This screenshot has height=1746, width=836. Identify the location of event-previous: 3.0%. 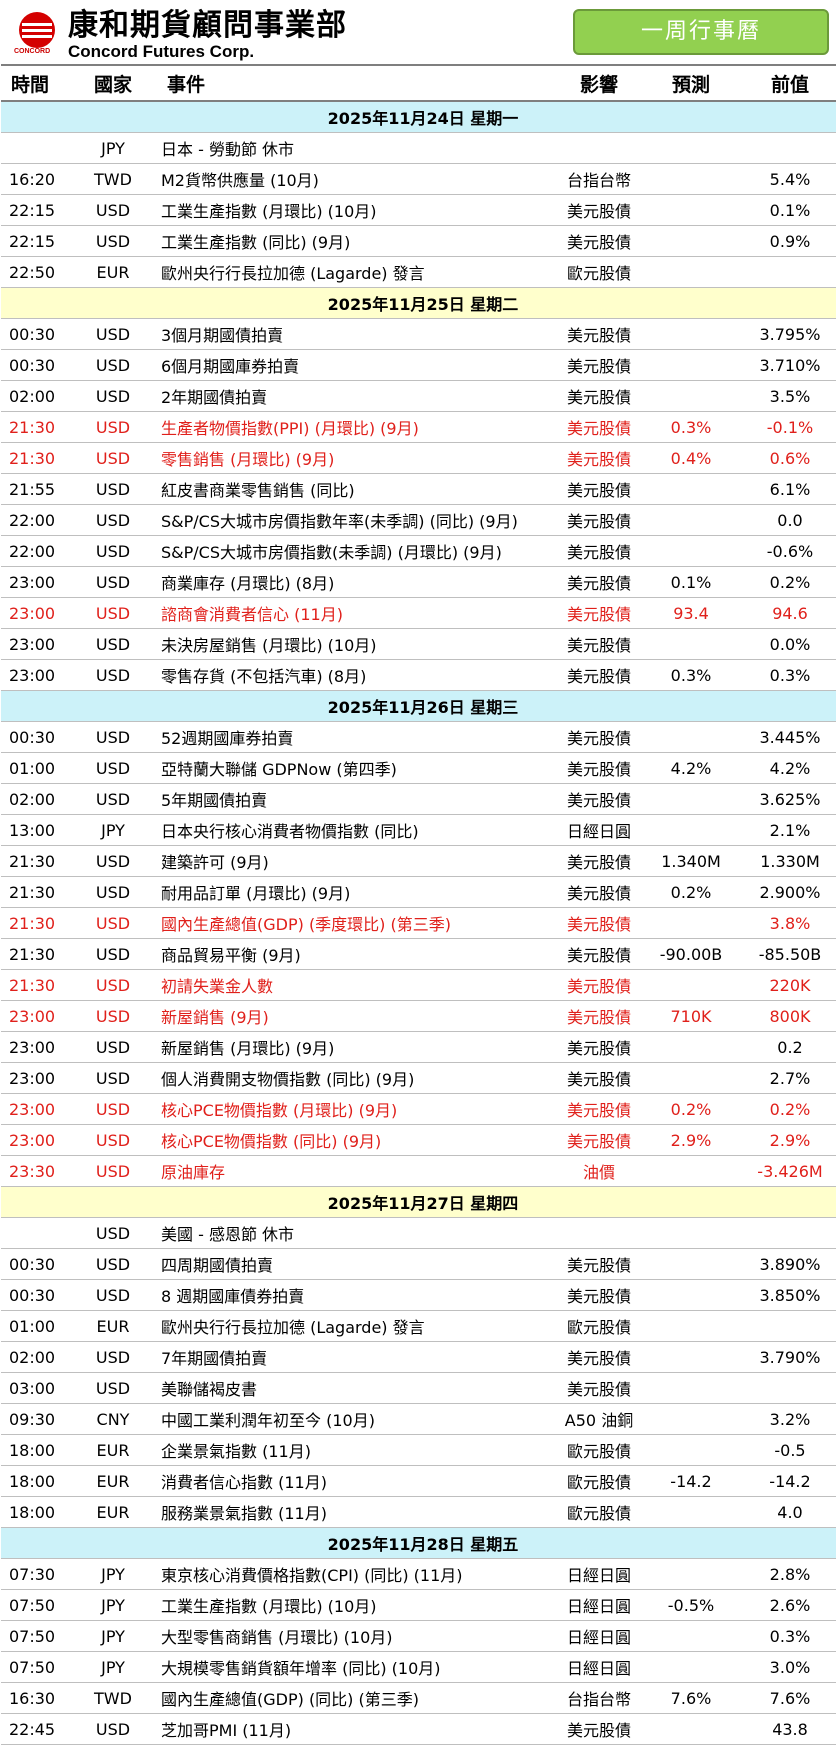
(785, 1667).